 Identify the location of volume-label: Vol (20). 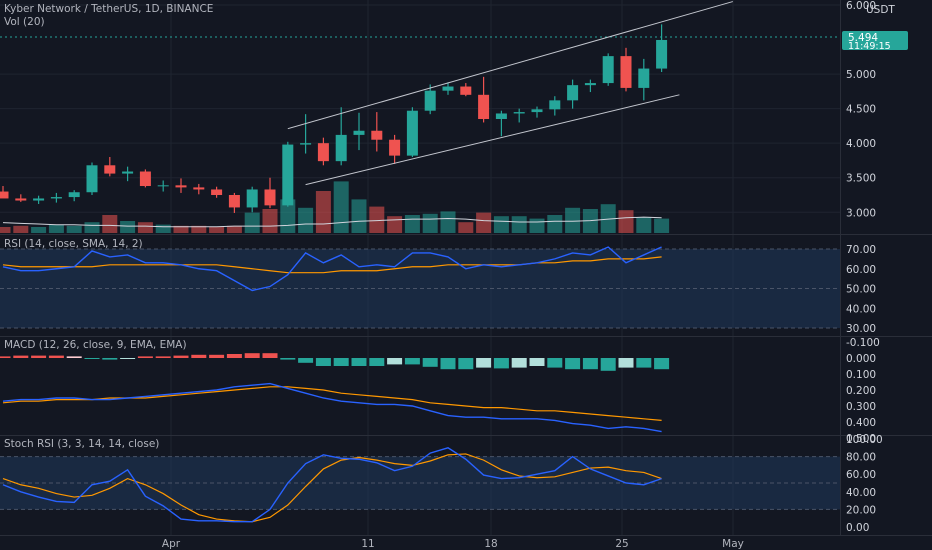
(24, 22).